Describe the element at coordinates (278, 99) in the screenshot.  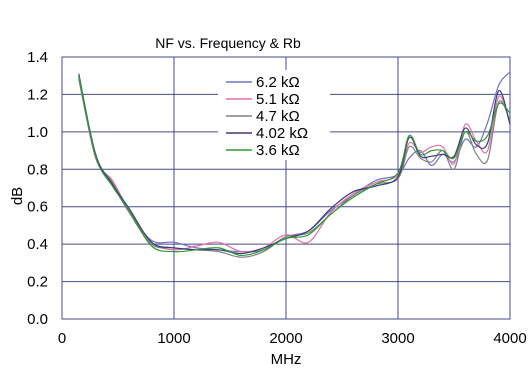
I see `legend-label-2: 5.1 kΩ` at that location.